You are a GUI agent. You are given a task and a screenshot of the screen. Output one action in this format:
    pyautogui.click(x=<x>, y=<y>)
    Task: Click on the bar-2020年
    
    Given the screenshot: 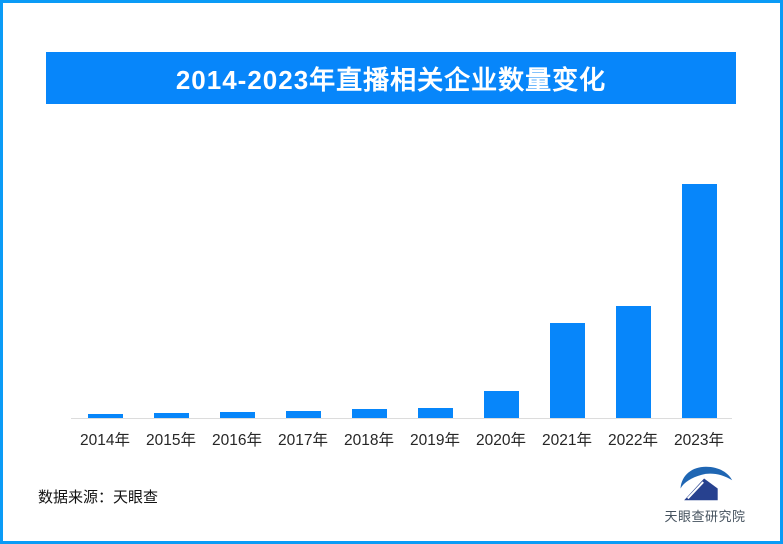 What is the action you would take?
    pyautogui.click(x=501, y=404)
    